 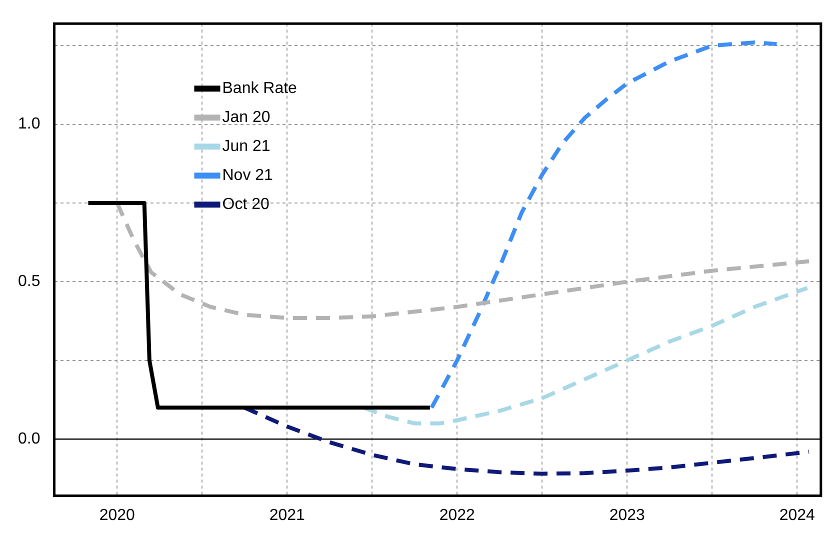 What do you see at coordinates (29, 281) in the screenshot?
I see `y-tick-label: 0.5` at bounding box center [29, 281].